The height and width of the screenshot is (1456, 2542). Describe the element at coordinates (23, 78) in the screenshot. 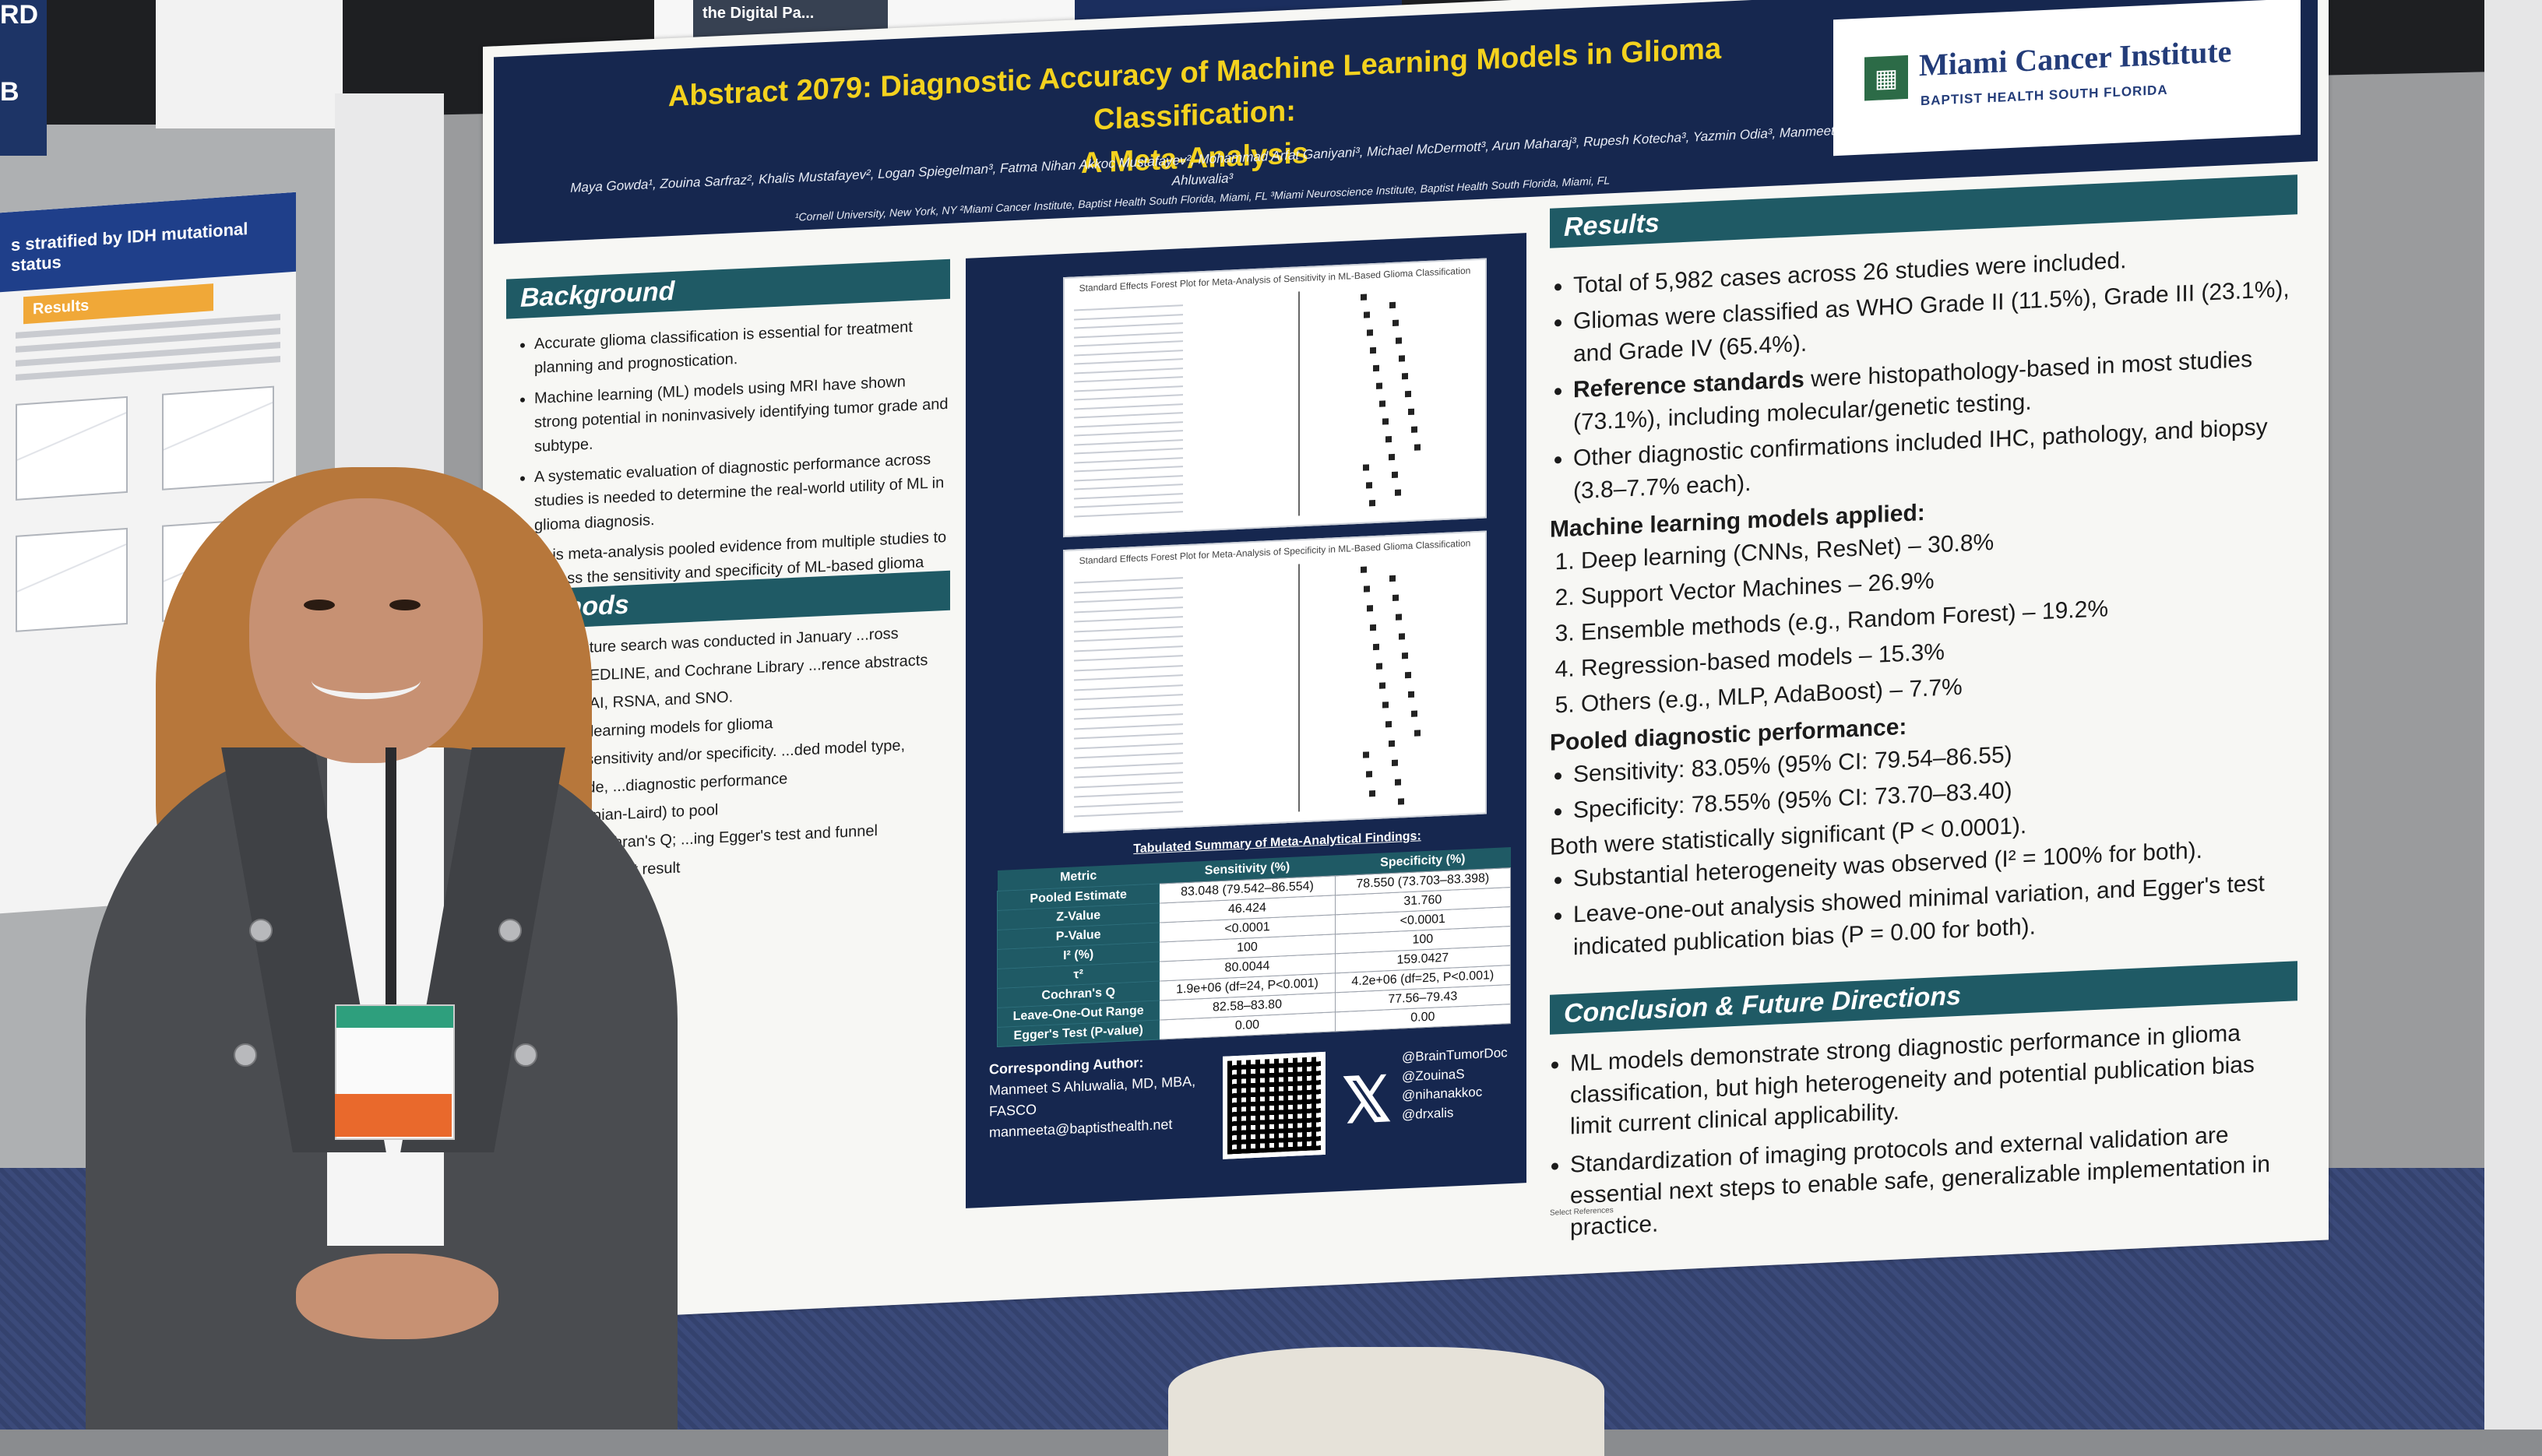

I see `neighbor-sign: RD B` at that location.